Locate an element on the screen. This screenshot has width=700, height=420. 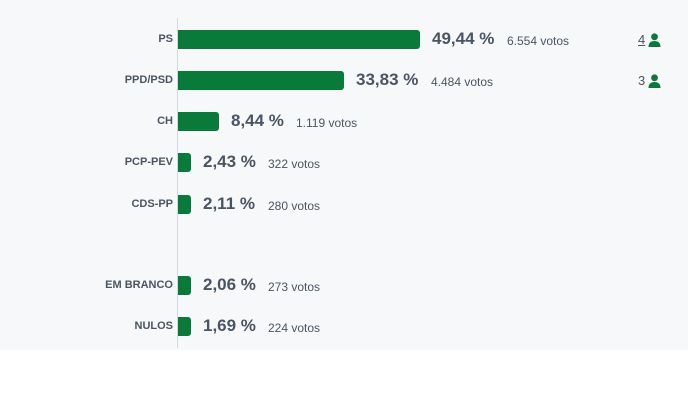
votes-label: 224 votos is located at coordinates (294, 328).